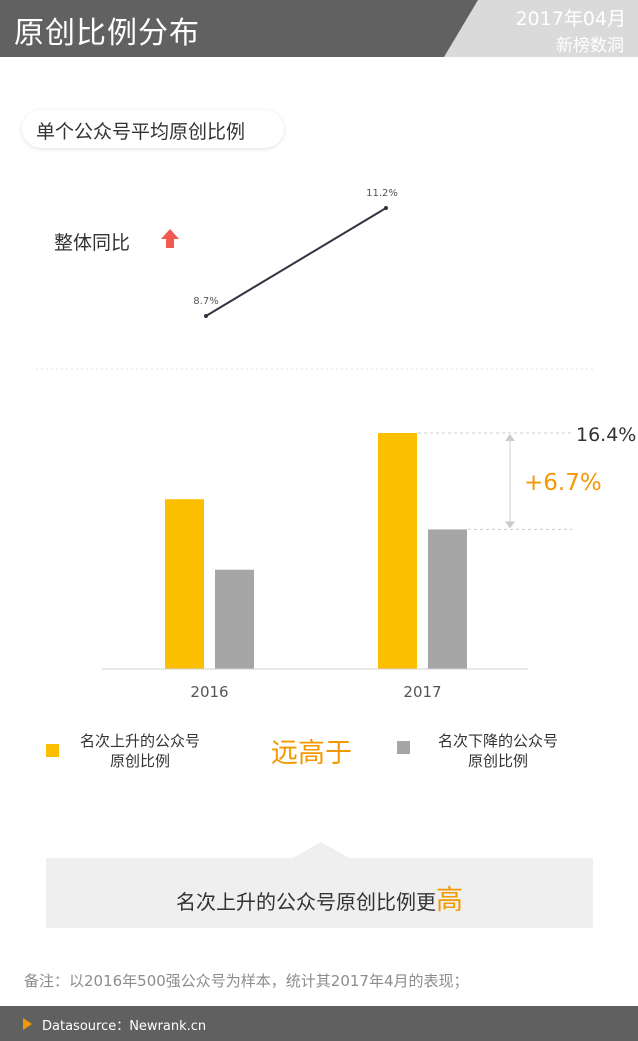 This screenshot has height=1041, width=638. I want to click on callout-notch, so click(321, 850).